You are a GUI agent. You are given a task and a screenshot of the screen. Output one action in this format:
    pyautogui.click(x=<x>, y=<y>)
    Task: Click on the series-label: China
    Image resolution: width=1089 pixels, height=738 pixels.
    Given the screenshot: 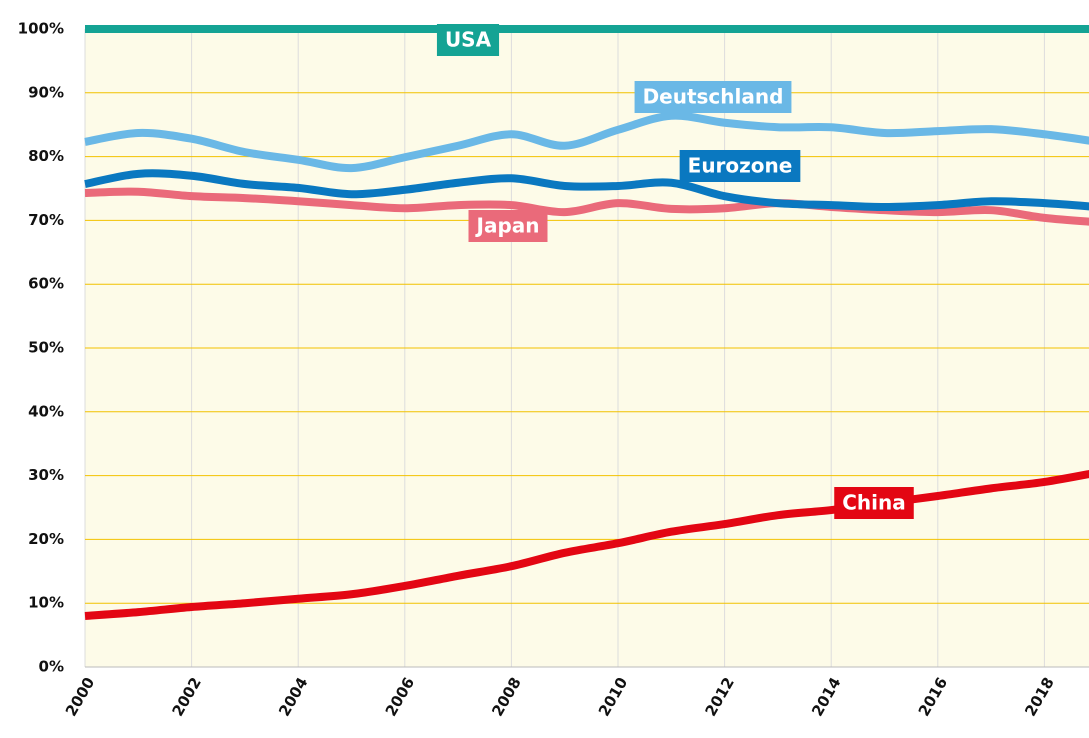 What is the action you would take?
    pyautogui.click(x=874, y=503)
    